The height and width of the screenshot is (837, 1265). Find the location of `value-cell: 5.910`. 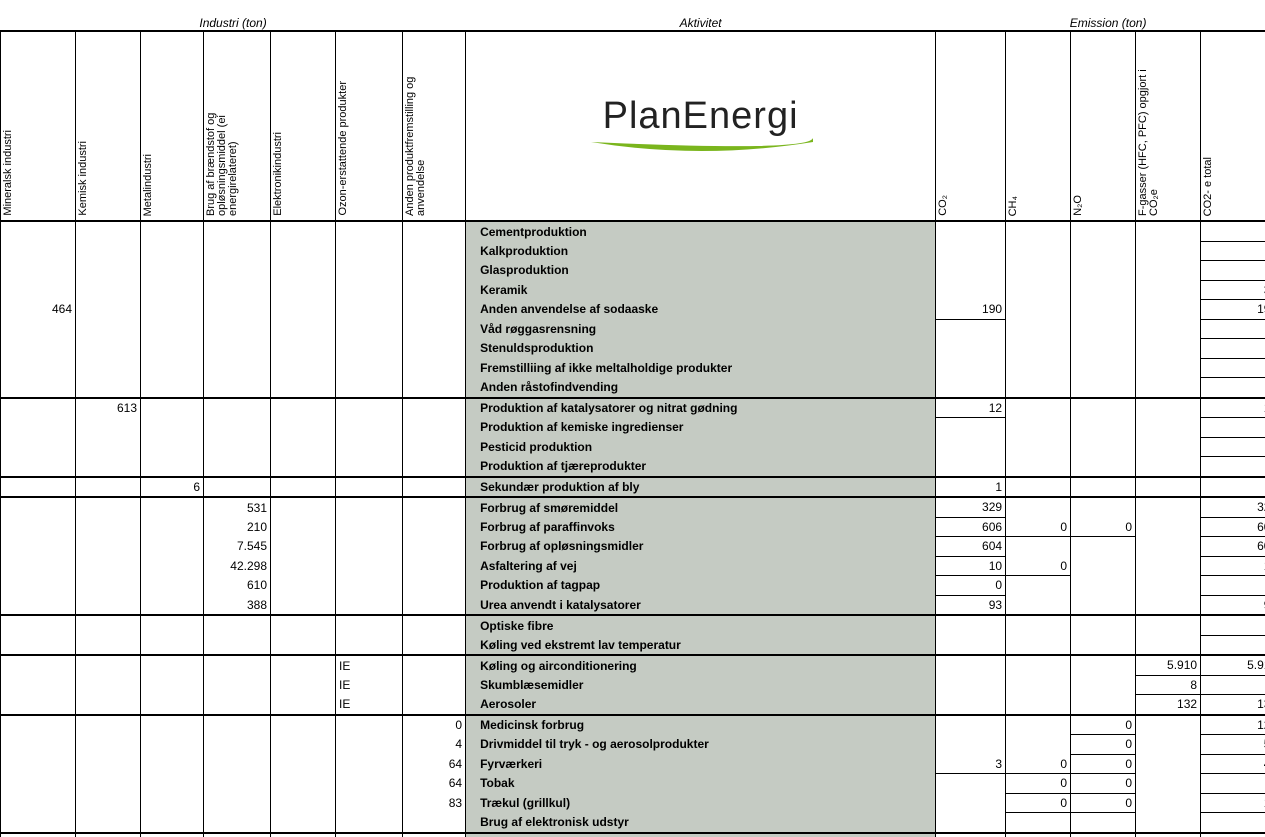

value-cell: 5.910 is located at coordinates (1232, 665).